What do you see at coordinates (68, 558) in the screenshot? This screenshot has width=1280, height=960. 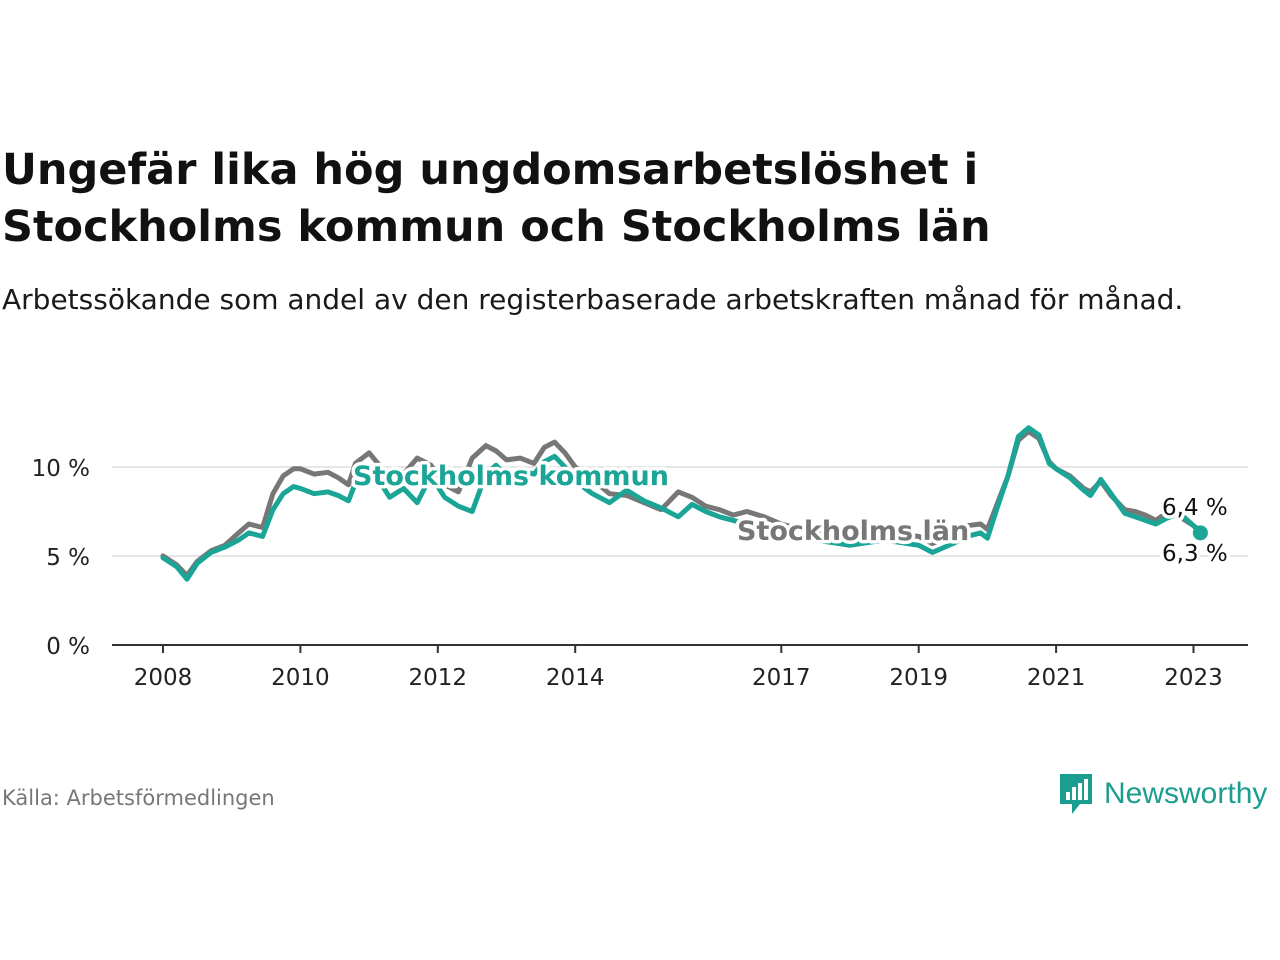 I see `y-tick-label: 5 %` at bounding box center [68, 558].